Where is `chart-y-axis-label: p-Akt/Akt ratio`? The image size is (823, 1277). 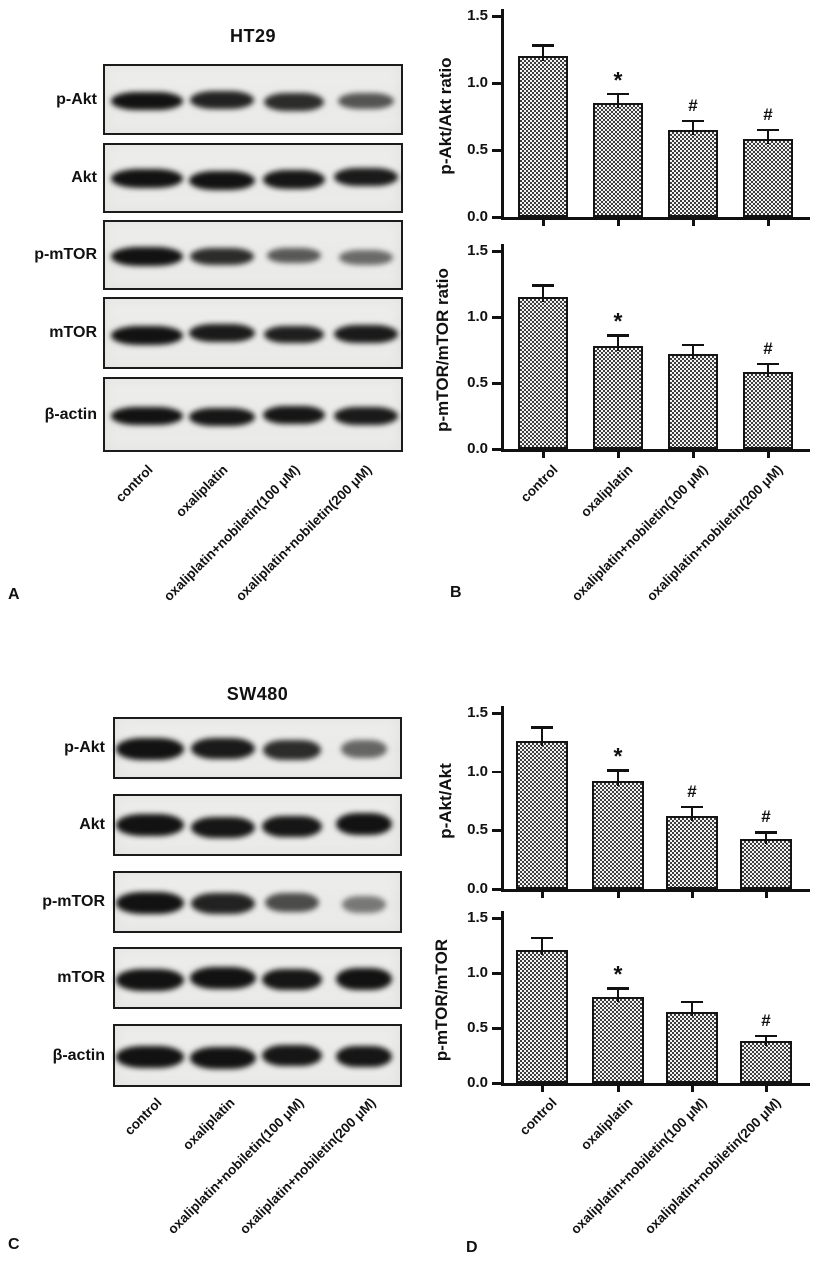 chart-y-axis-label: p-Akt/Akt ratio is located at coordinates (445, 116).